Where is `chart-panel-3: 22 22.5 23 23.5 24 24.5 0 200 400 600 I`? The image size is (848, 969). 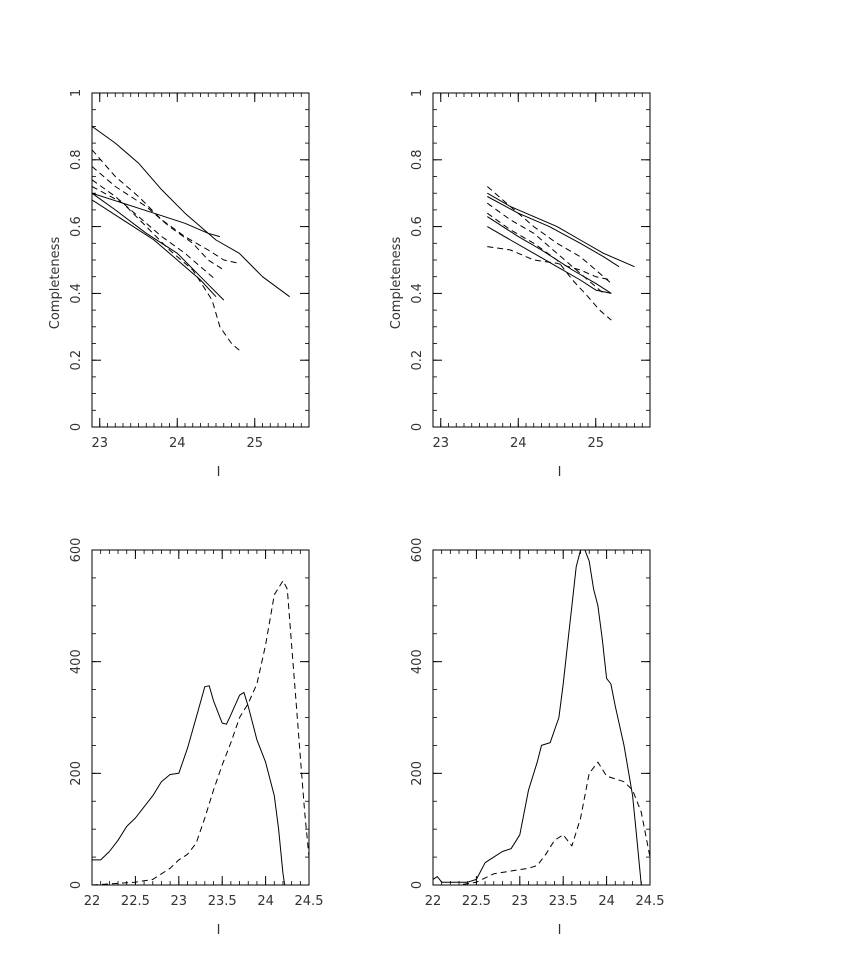
chart-panel-3: 22 22.5 23 23.5 24 24.5 0 200 400 600 I is located at coordinates (196, 738).